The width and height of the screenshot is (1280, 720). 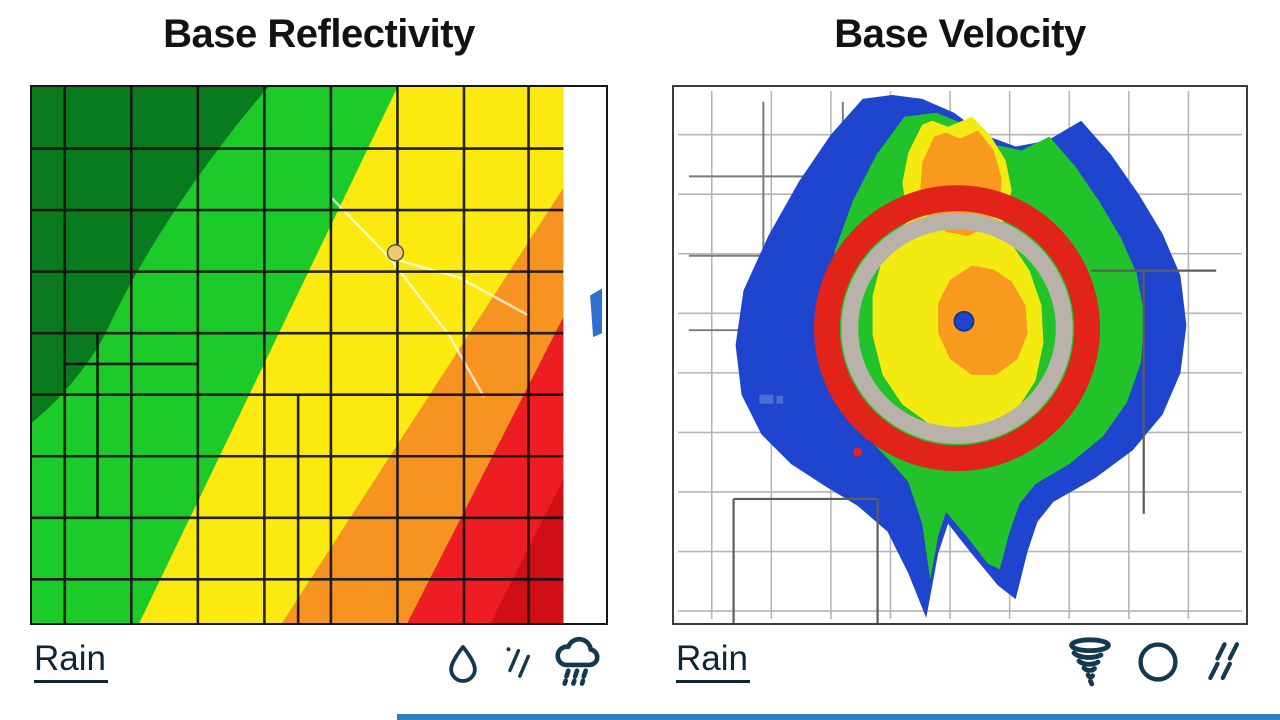 I want to click on raindrop-icon, so click(x=463, y=662).